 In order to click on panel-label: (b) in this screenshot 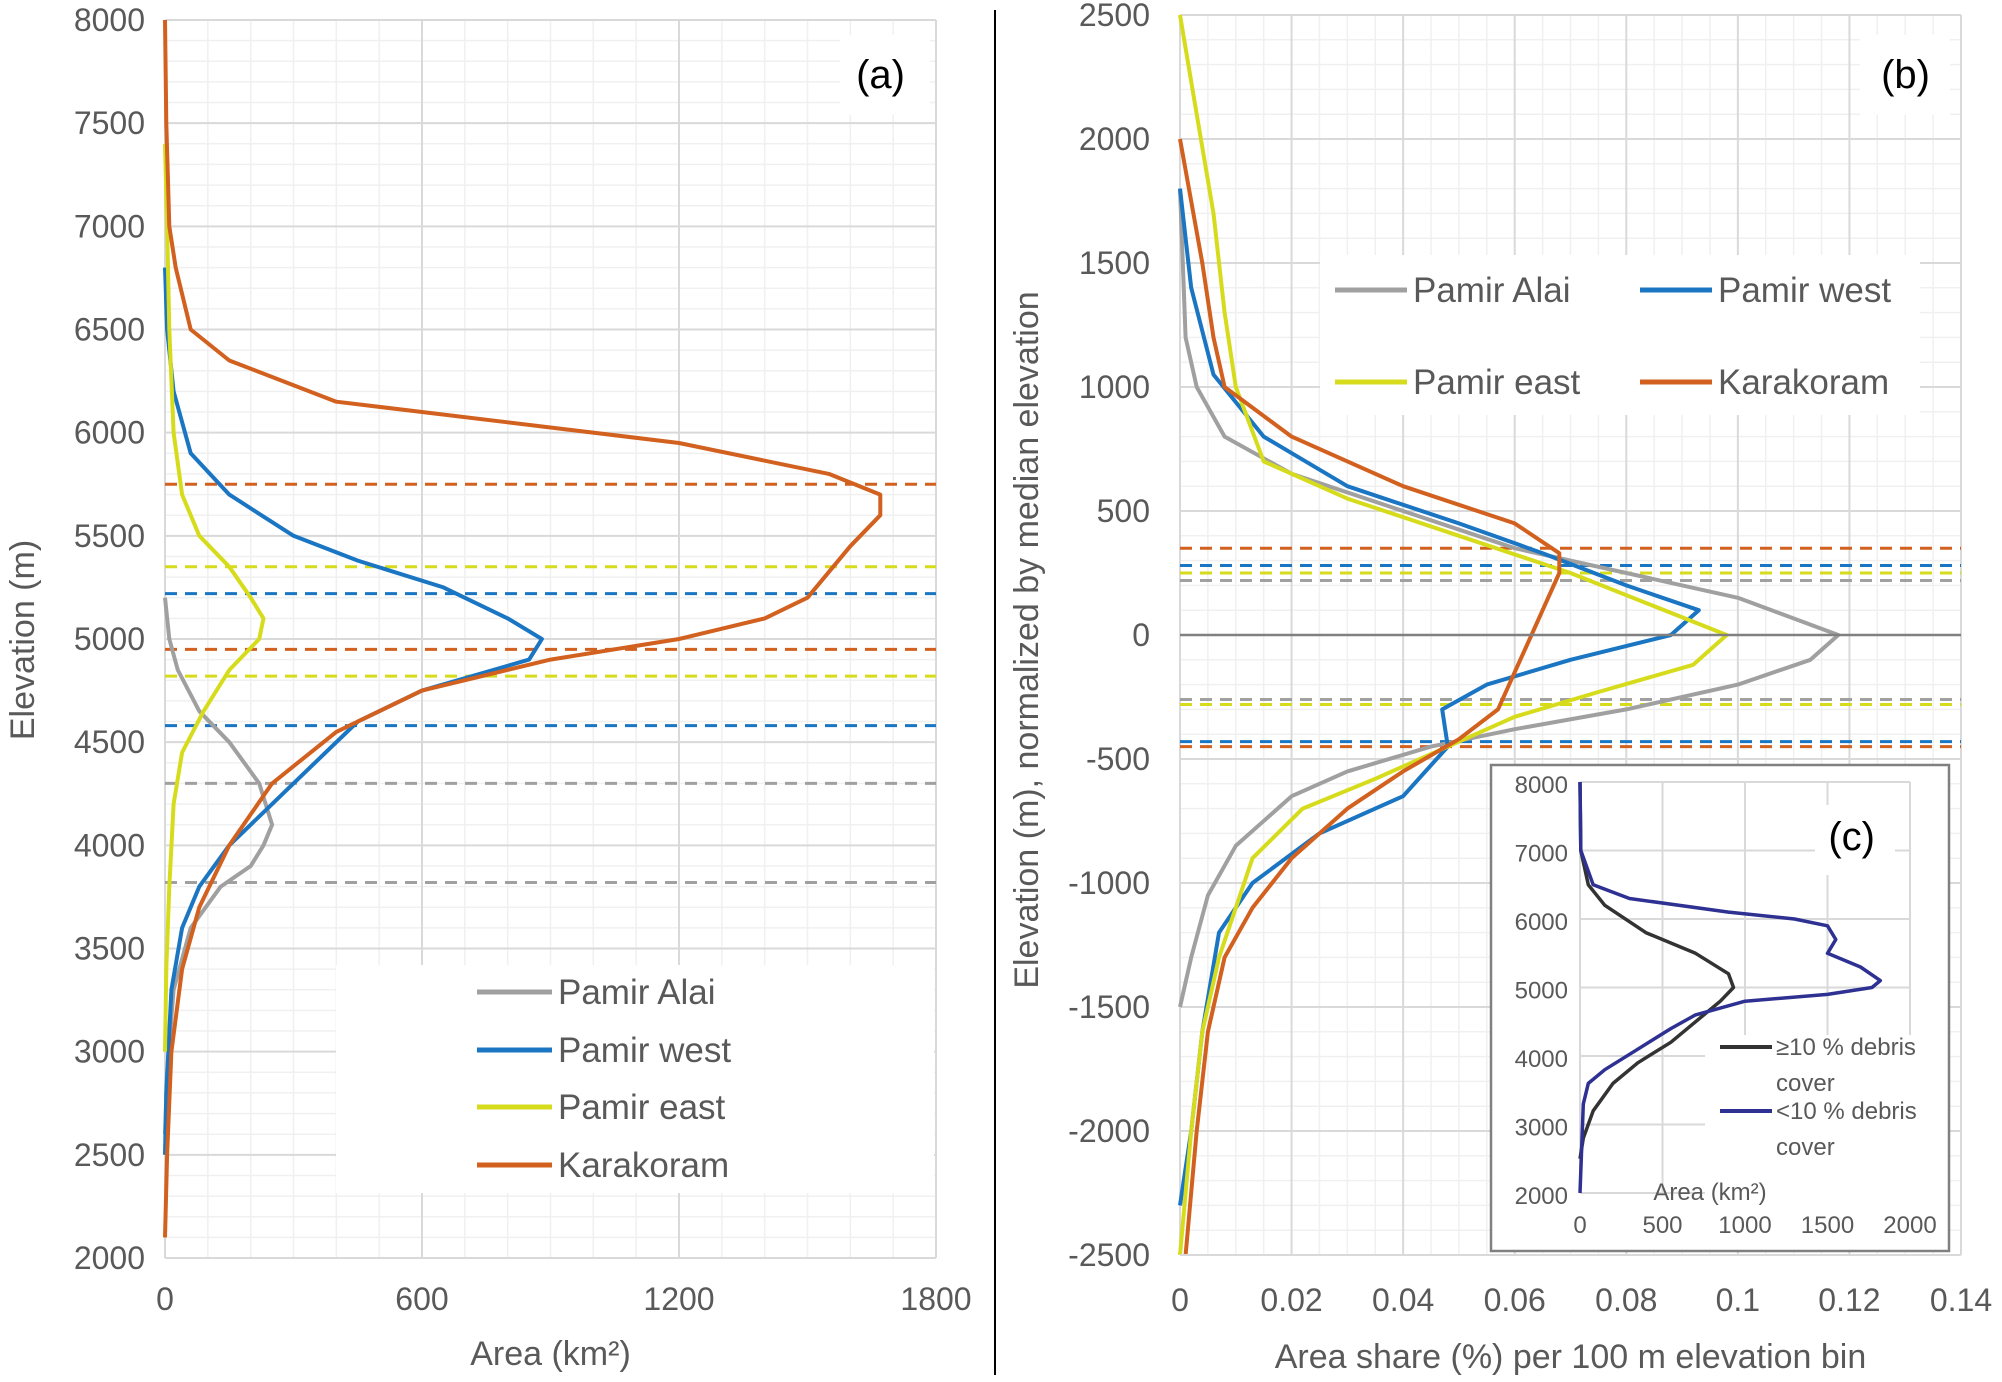, I will do `click(1905, 75)`.